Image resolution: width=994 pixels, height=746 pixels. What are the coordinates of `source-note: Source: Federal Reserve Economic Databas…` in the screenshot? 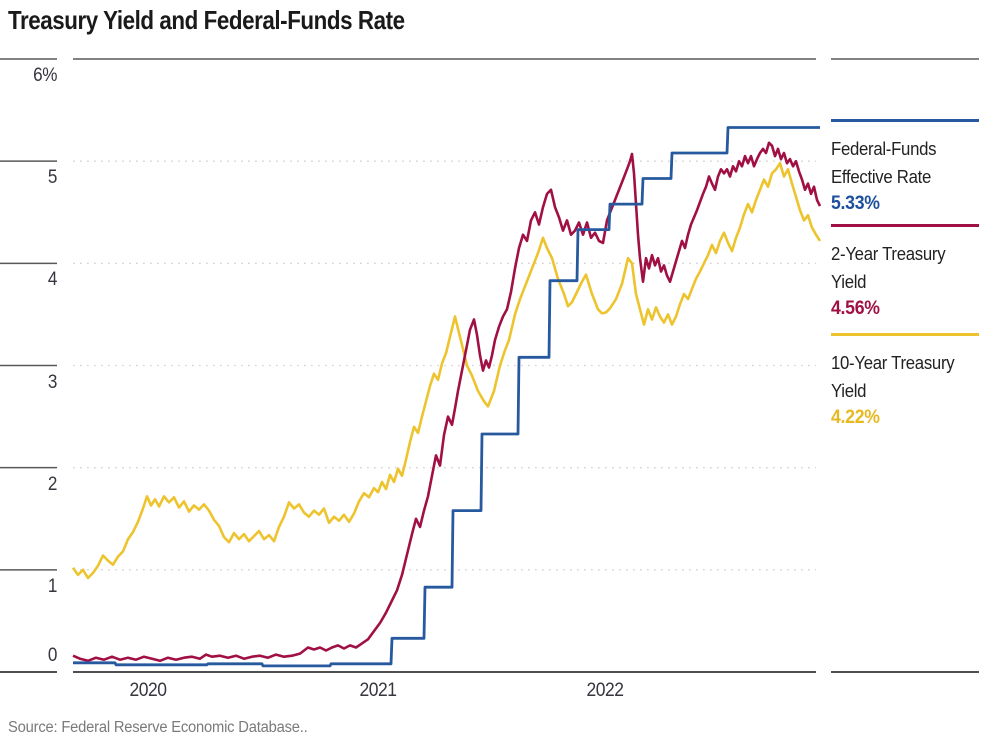 It's located at (158, 727).